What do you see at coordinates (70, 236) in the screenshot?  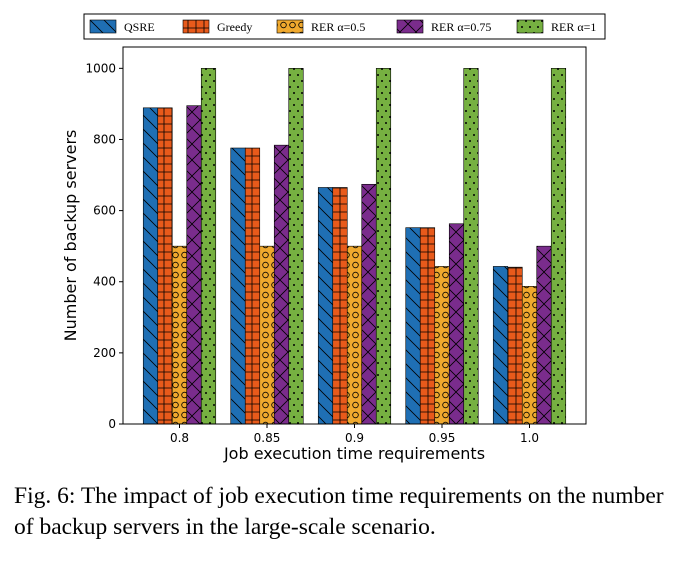 I see `y-axis-label: Number of backup servers` at bounding box center [70, 236].